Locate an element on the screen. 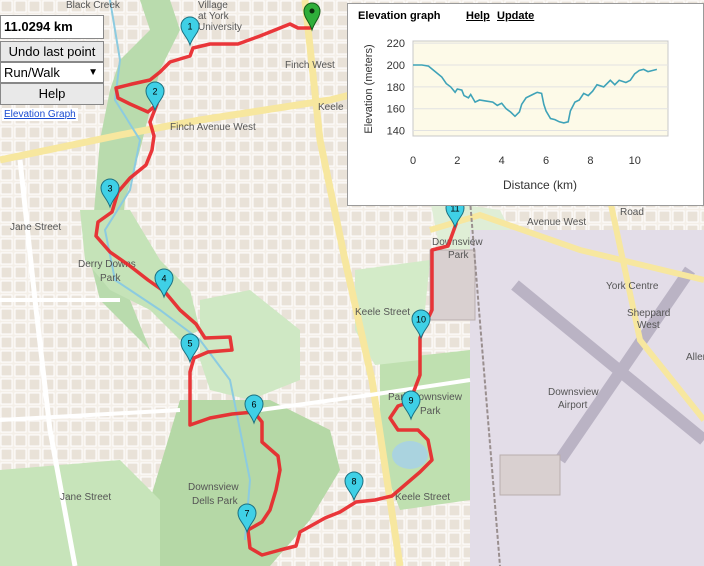  distance-readout: 11.0294 km is located at coordinates (52, 27).